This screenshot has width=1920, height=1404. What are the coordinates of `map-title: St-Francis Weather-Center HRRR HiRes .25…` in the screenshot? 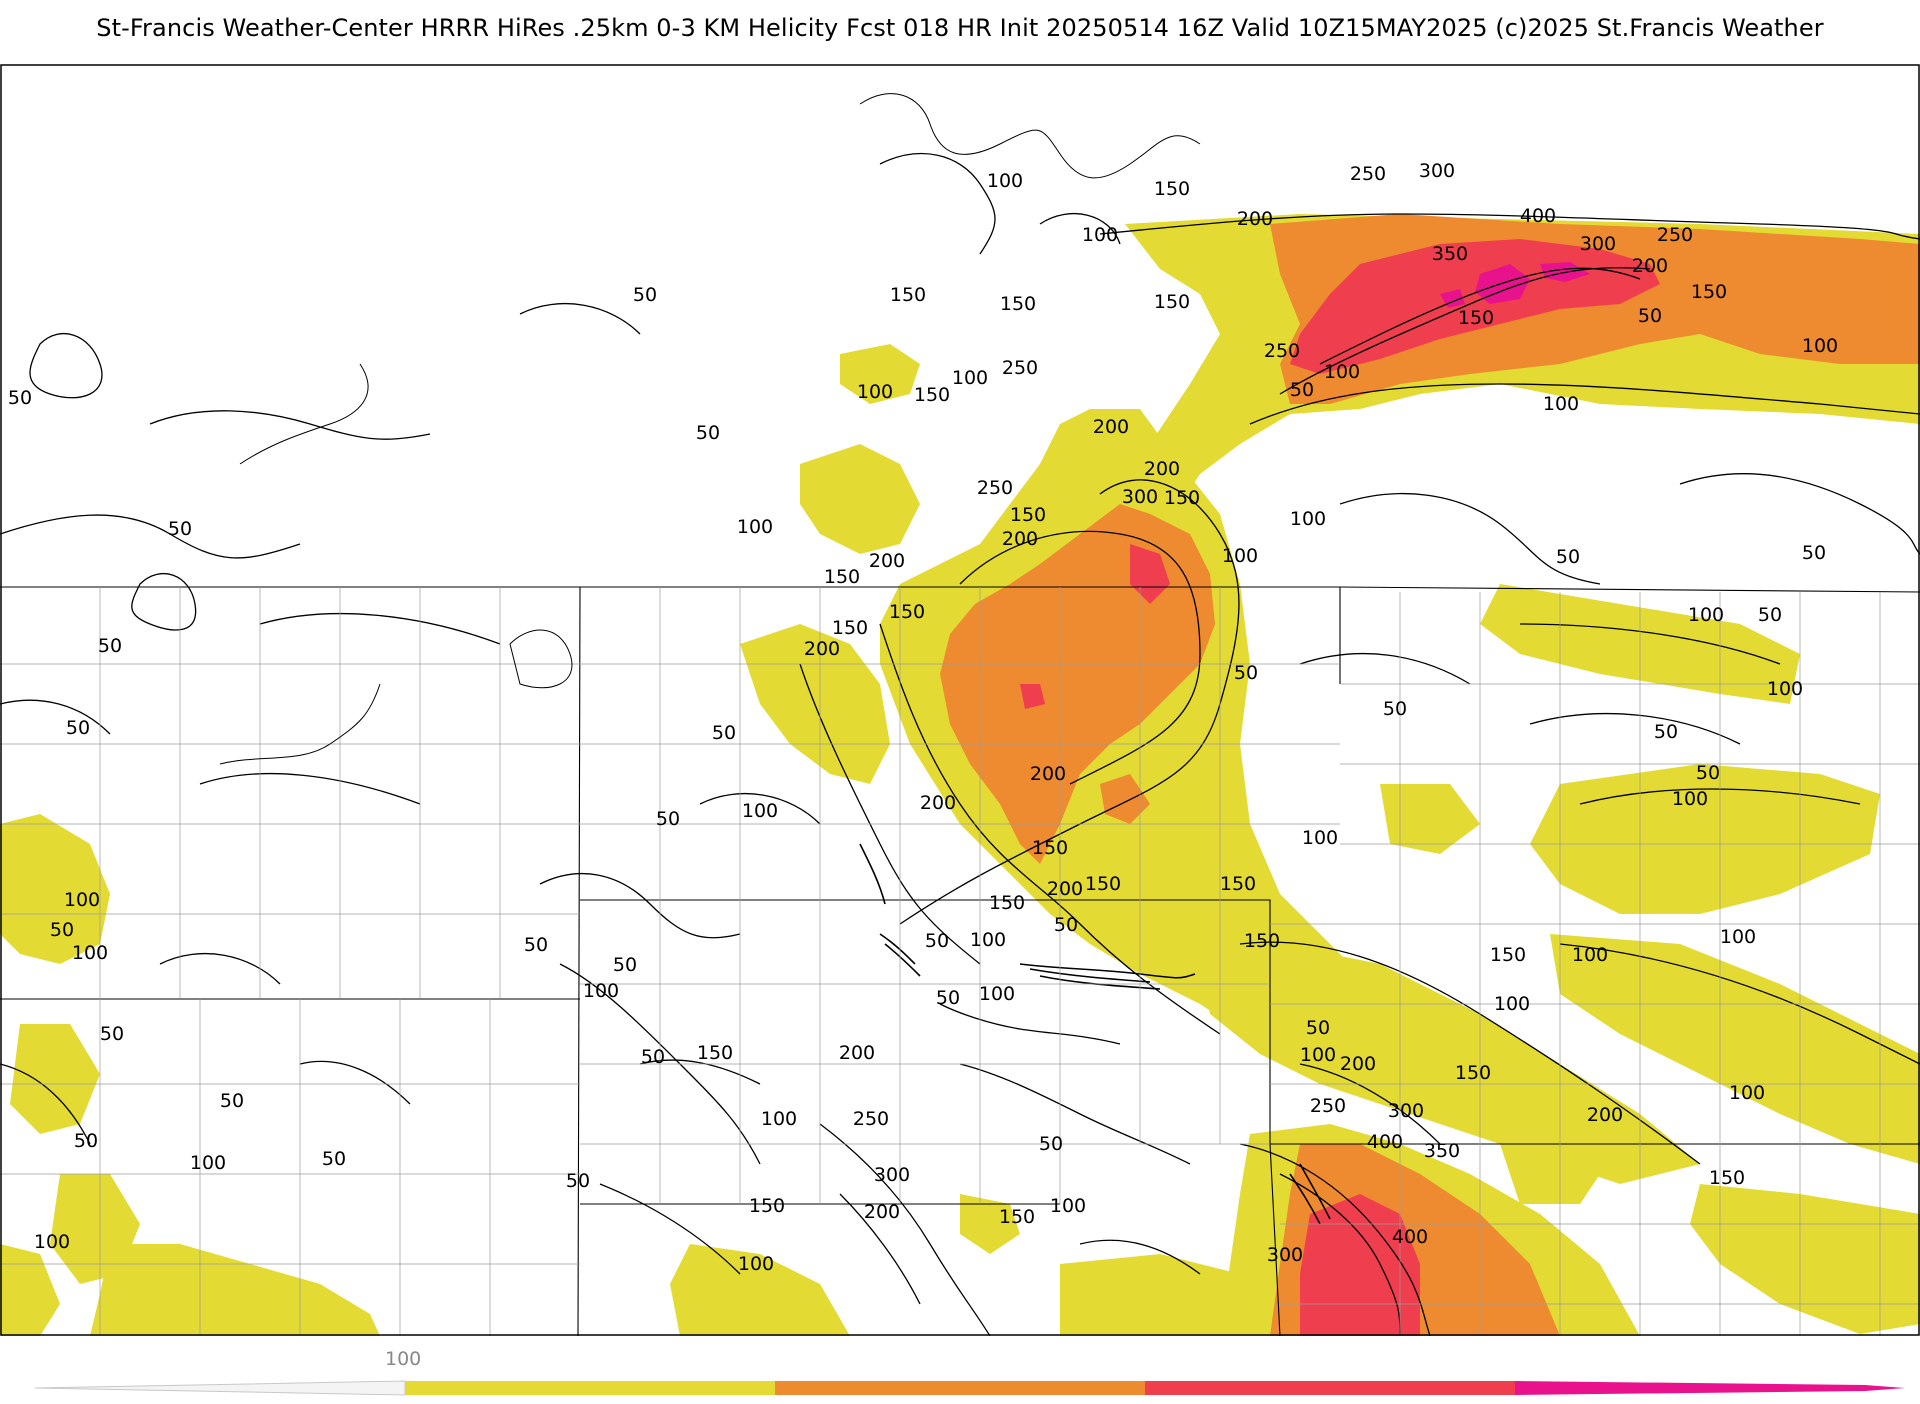 It's located at (960, 28).